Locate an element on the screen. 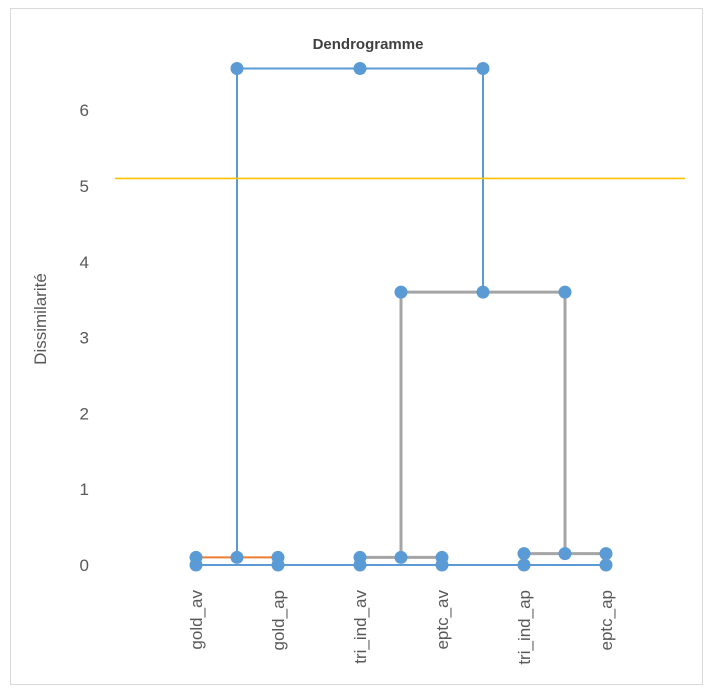  y-tick-label: 4 is located at coordinates (84, 262).